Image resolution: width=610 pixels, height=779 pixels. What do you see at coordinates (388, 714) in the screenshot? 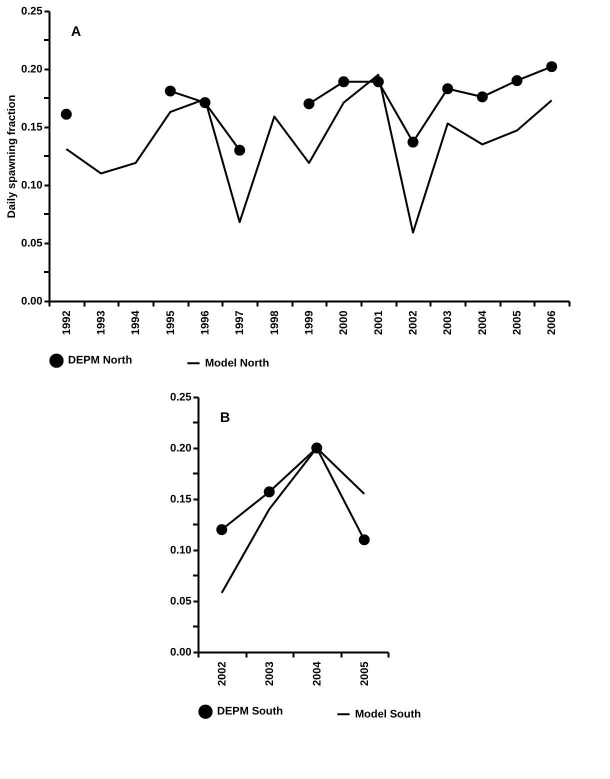
I see `legend-label: Model South` at bounding box center [388, 714].